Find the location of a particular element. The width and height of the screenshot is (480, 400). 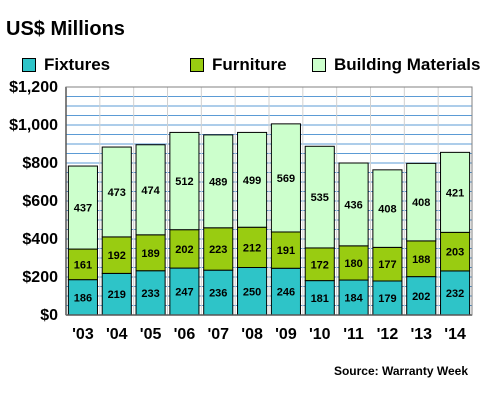

x-tick-label: '04 is located at coordinates (117, 334).